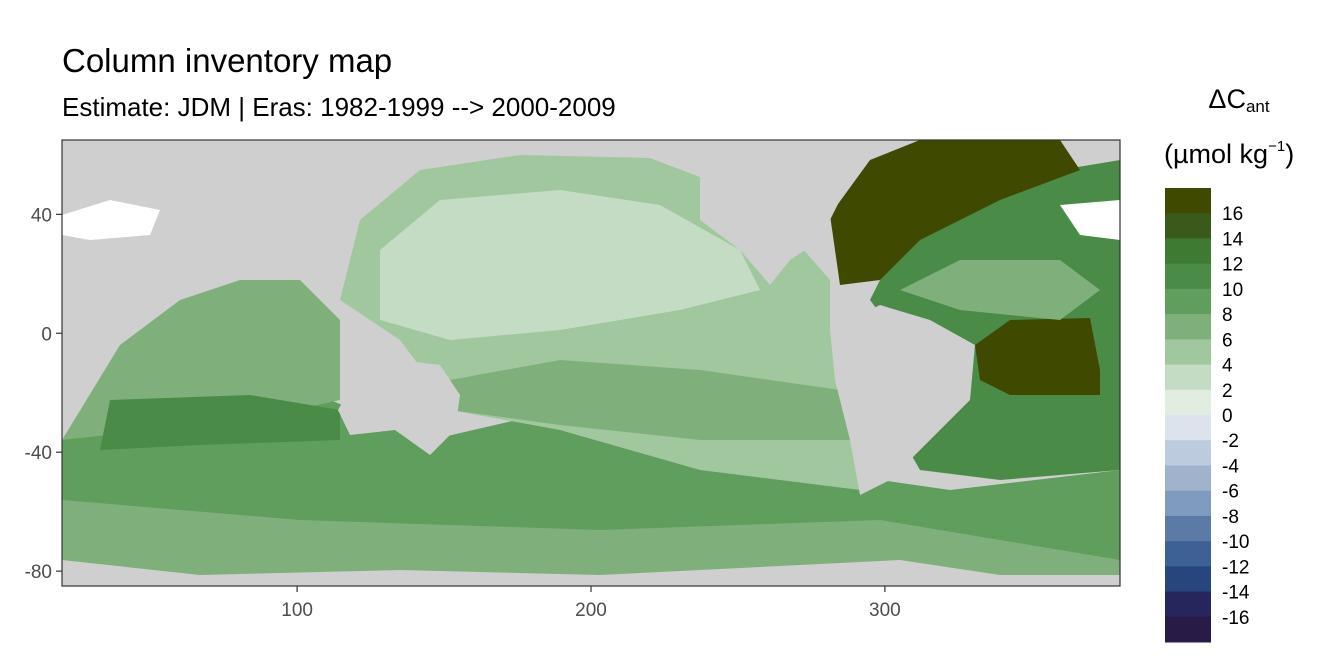 The width and height of the screenshot is (1344, 672). Describe the element at coordinates (297, 610) in the screenshot. I see `x-tick-label: 100` at that location.